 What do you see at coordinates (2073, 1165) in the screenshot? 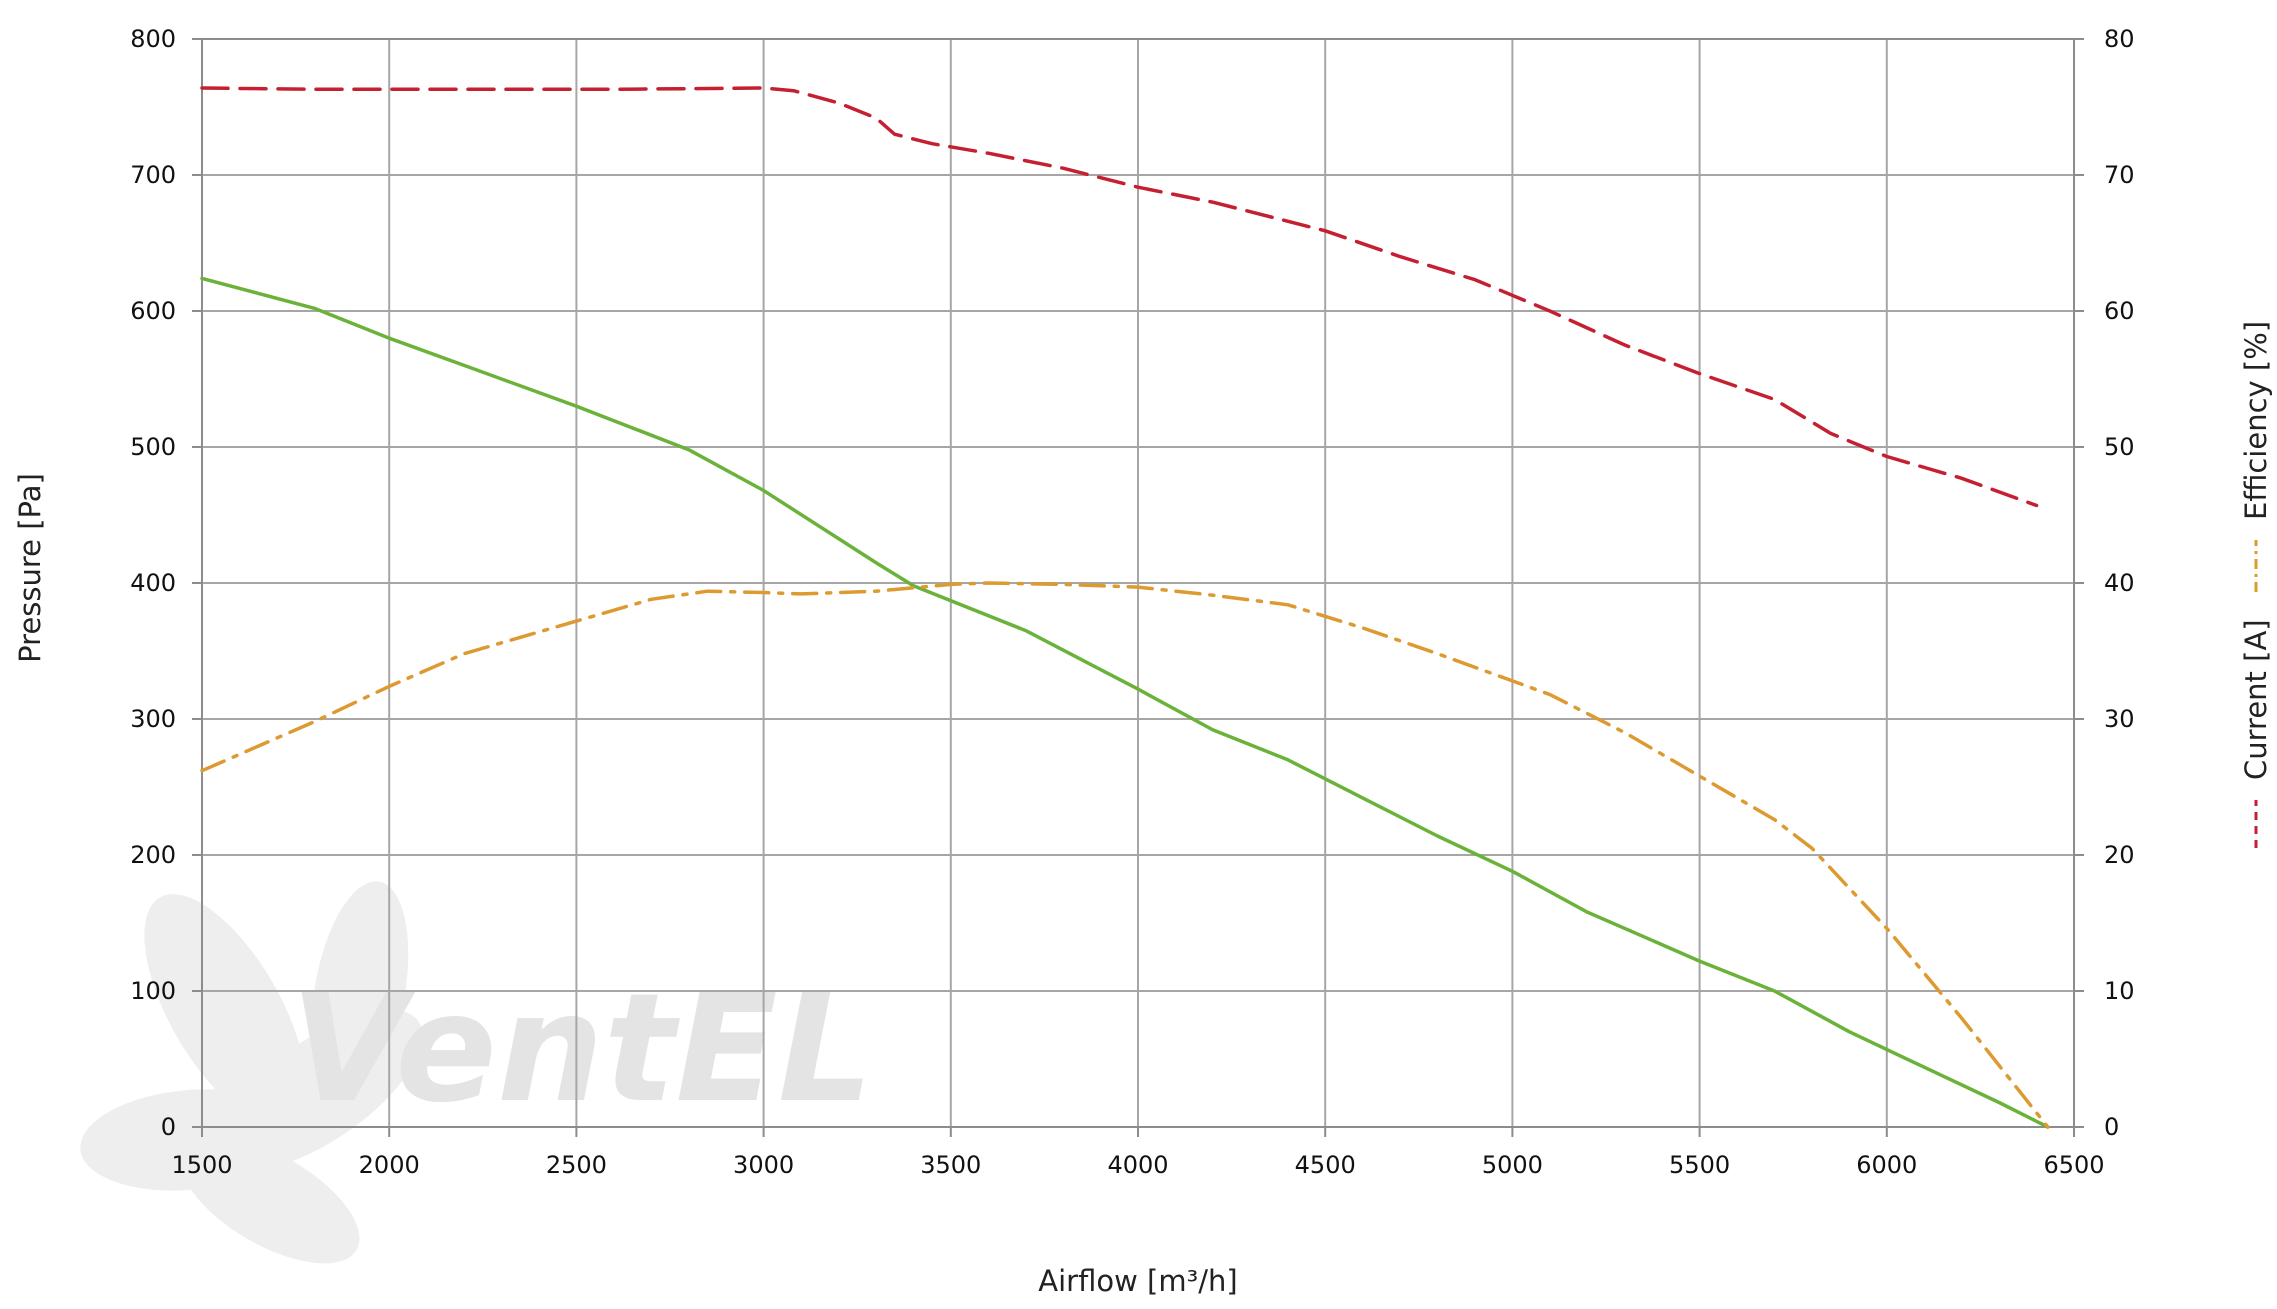
I see `x-tick-label: 6500` at bounding box center [2073, 1165].